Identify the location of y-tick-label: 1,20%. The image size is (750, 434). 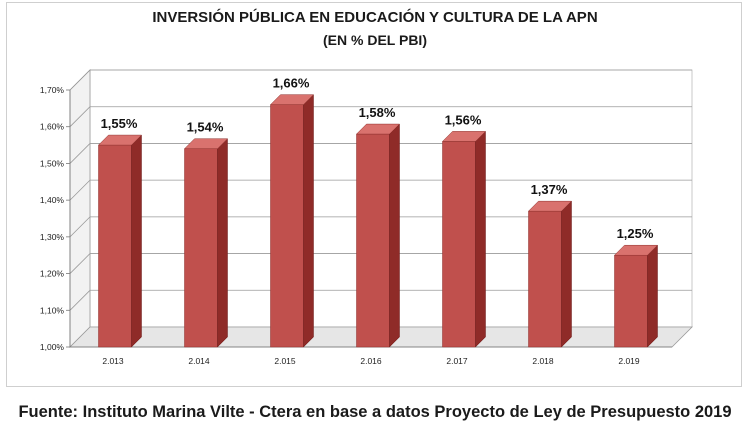
(52, 274).